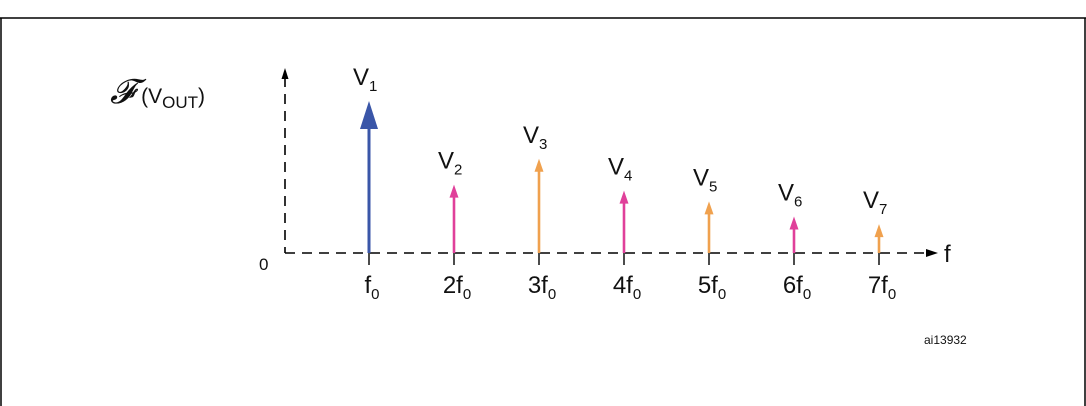  What do you see at coordinates (945, 340) in the screenshot?
I see `figure-id: ai13932` at bounding box center [945, 340].